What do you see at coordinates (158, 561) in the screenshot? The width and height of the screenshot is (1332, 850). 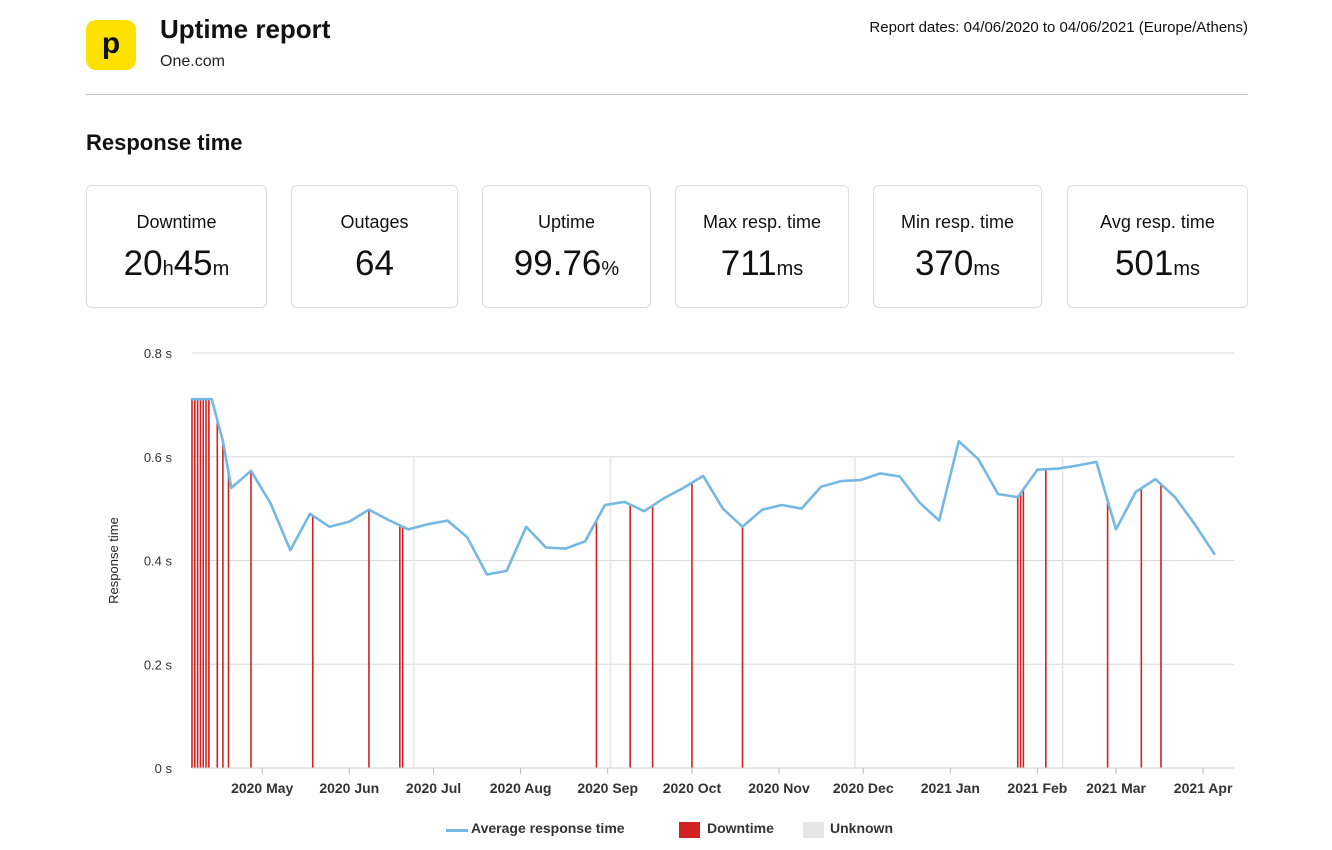 I see `y-tick-label: 0.4 s` at bounding box center [158, 561].